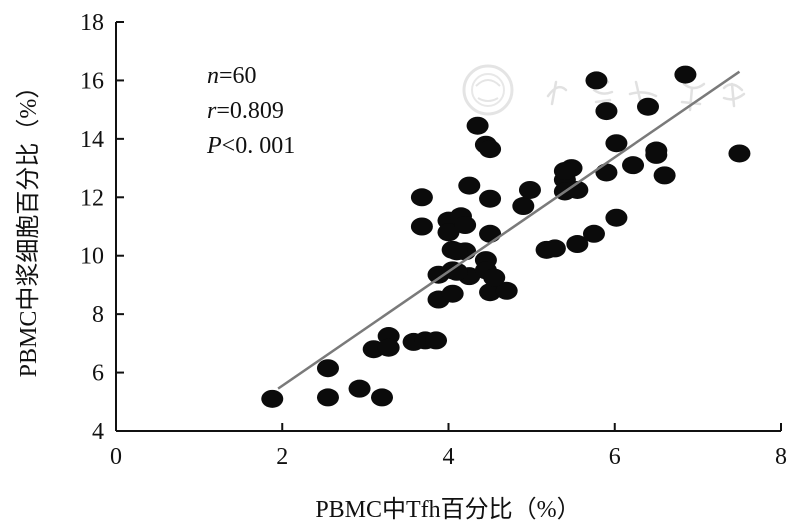 The height and width of the screenshot is (532, 801). Describe the element at coordinates (92, 81) in the screenshot. I see `y-tick-label-16: 16` at that location.